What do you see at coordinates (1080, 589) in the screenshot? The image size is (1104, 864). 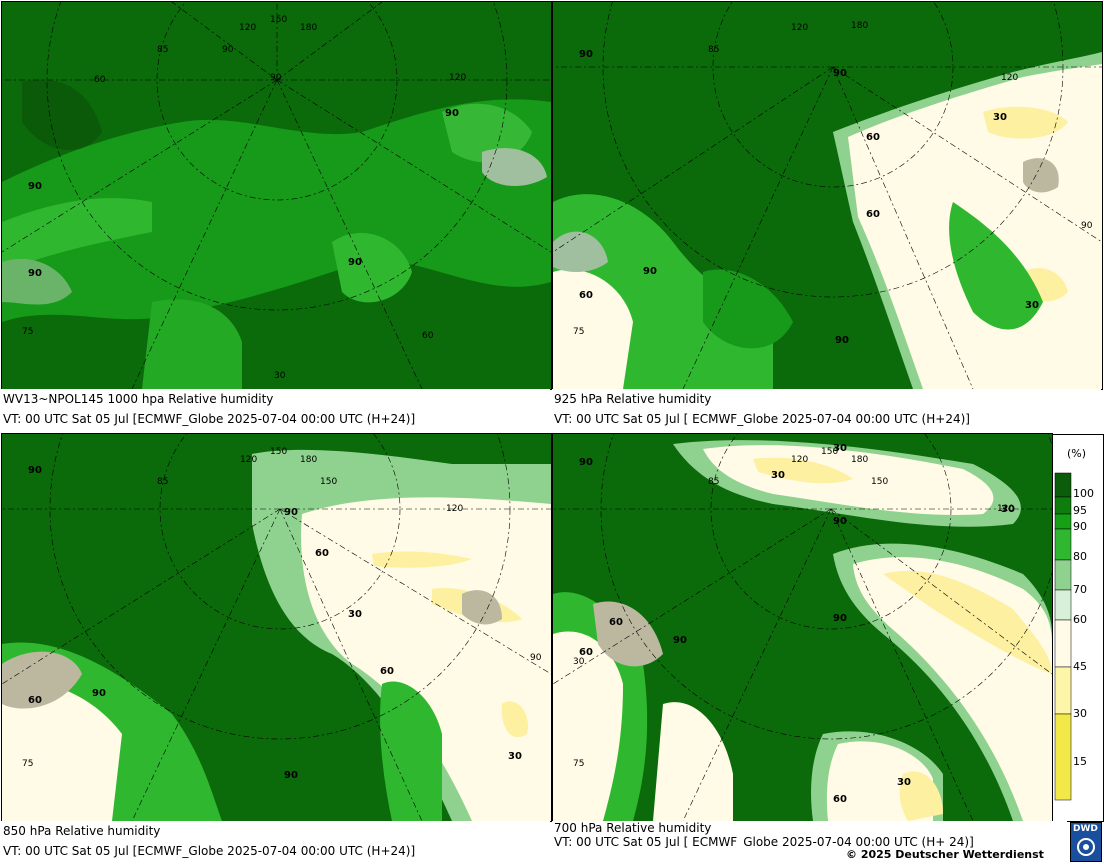 I see `legend-label: 70` at bounding box center [1080, 589].